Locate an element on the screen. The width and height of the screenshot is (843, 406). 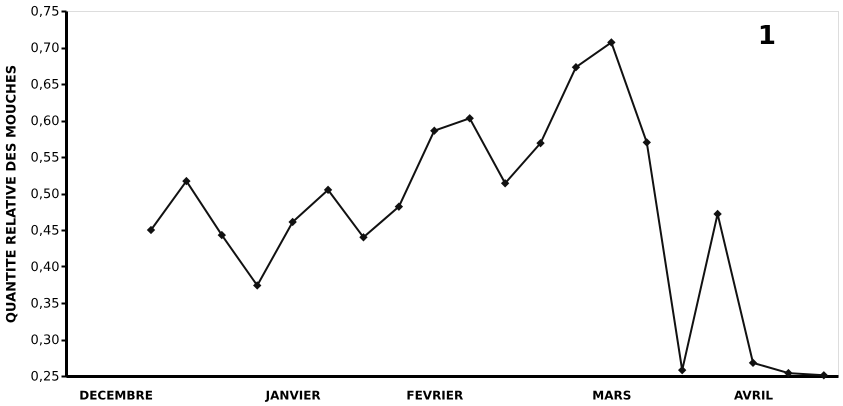
annotation: 1 is located at coordinates (767, 36).